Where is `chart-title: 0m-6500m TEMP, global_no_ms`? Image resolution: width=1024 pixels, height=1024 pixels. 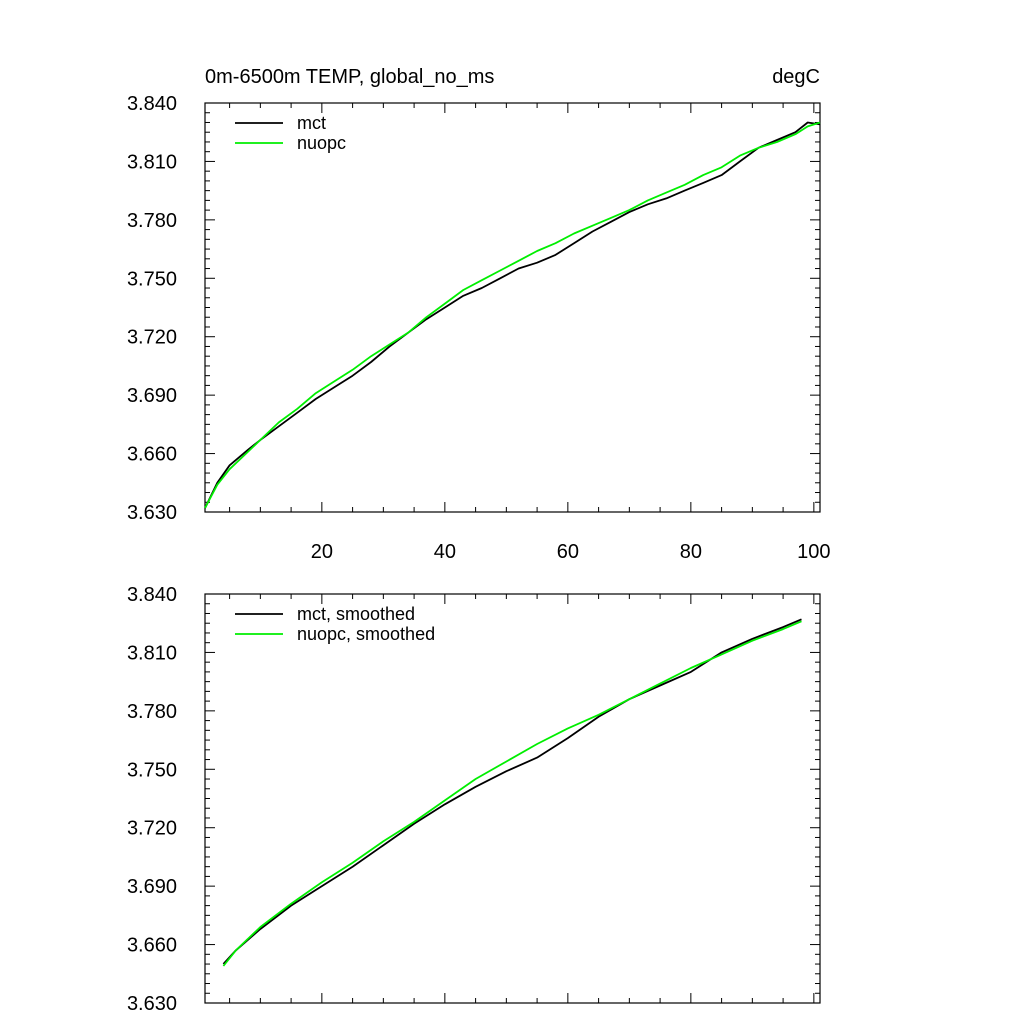
chart-title: 0m-6500m TEMP, global_no_ms is located at coordinates (349, 77).